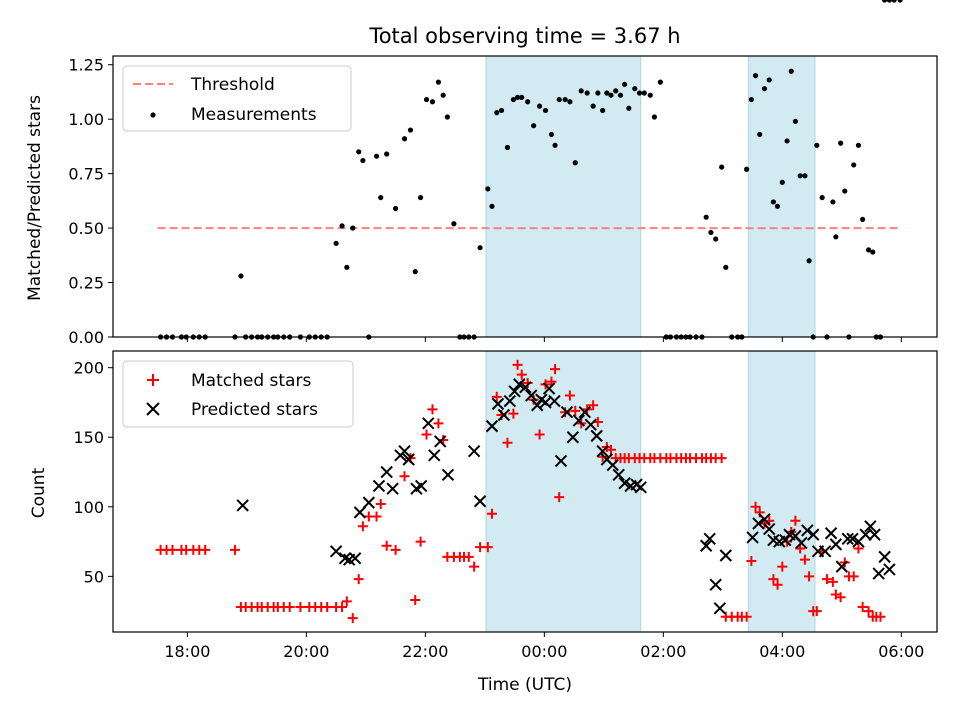 This screenshot has height=720, width=960. I want to click on predicted-legend-label: Predicted stars, so click(254, 410).